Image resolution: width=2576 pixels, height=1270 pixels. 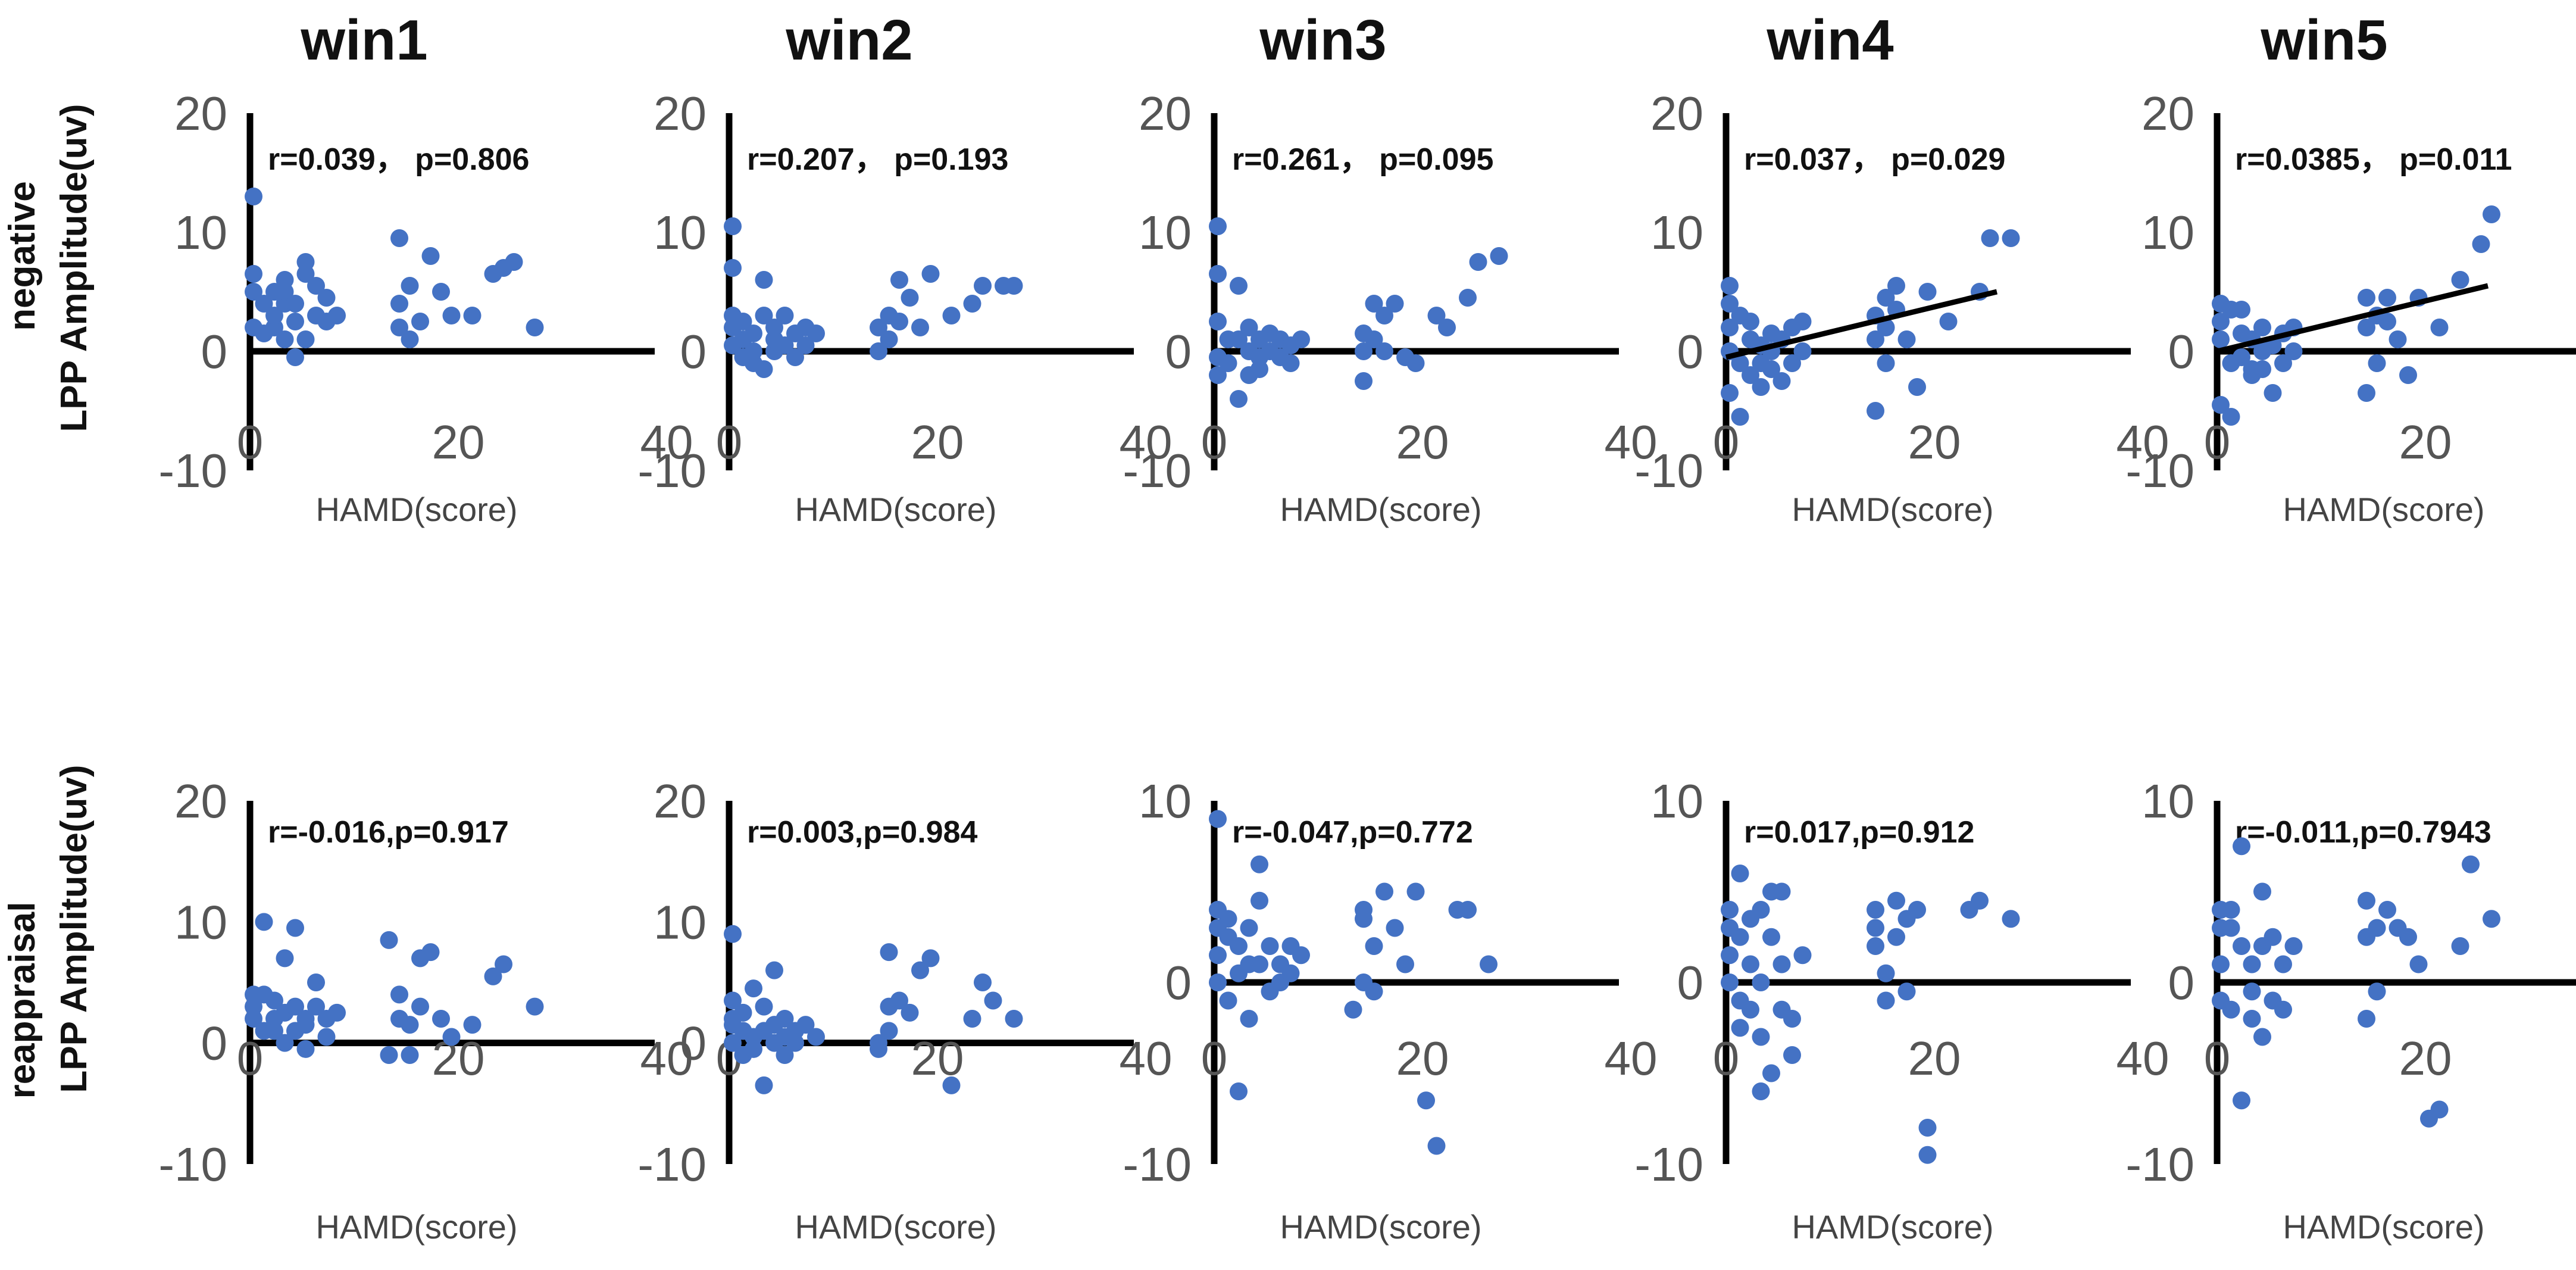 I want to click on x-axis-label-r2-win4: HAMD(score), so click(x=1892, y=1227).